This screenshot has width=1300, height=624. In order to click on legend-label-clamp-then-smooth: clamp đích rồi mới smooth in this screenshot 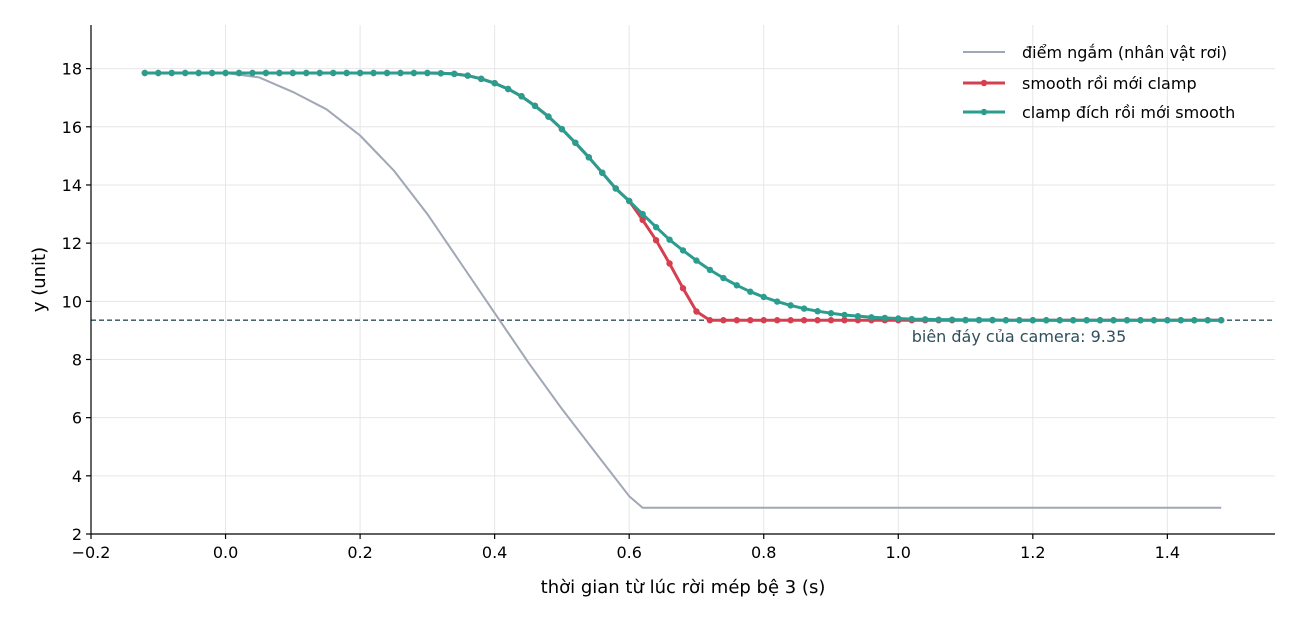, I will do `click(1128, 112)`.